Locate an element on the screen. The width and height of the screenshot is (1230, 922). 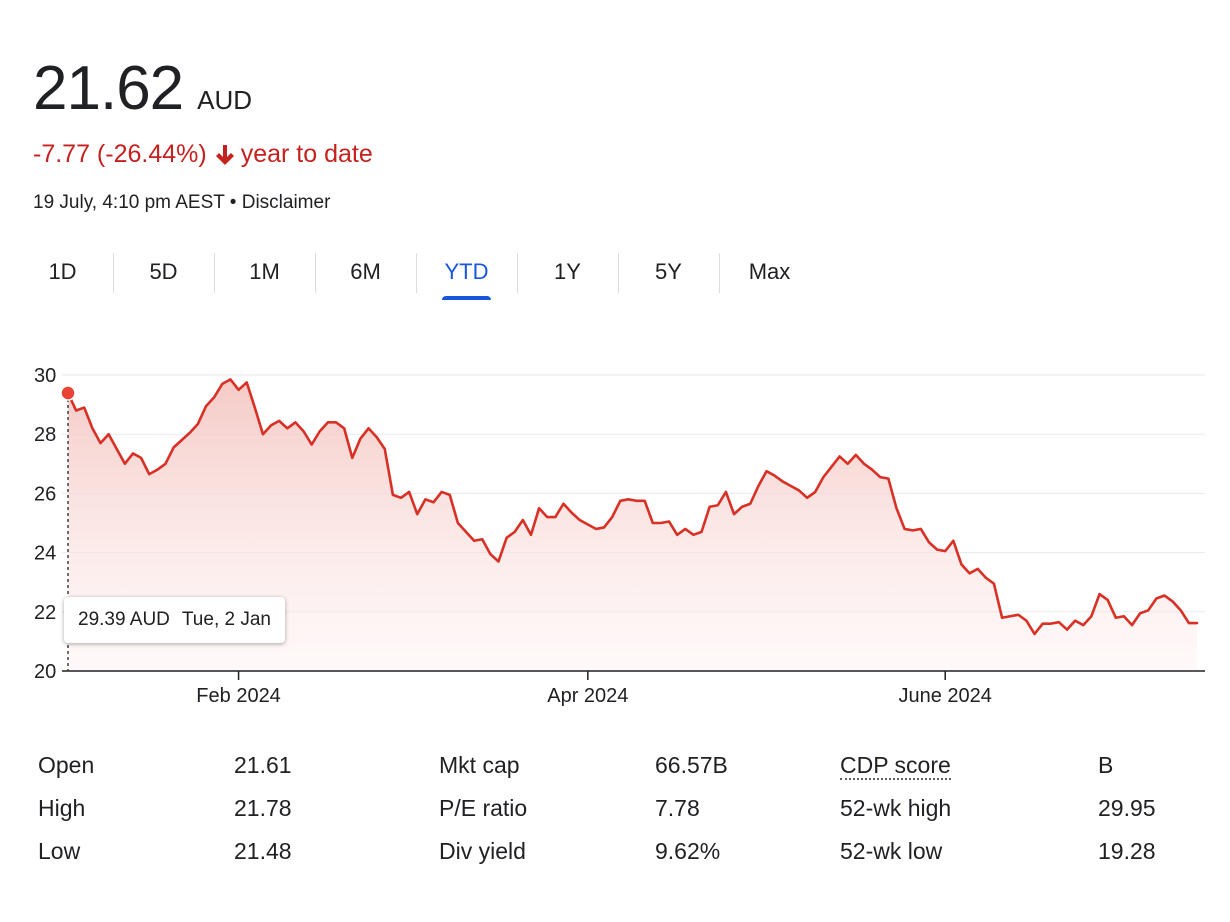
change-period: year to date is located at coordinates (306, 154).